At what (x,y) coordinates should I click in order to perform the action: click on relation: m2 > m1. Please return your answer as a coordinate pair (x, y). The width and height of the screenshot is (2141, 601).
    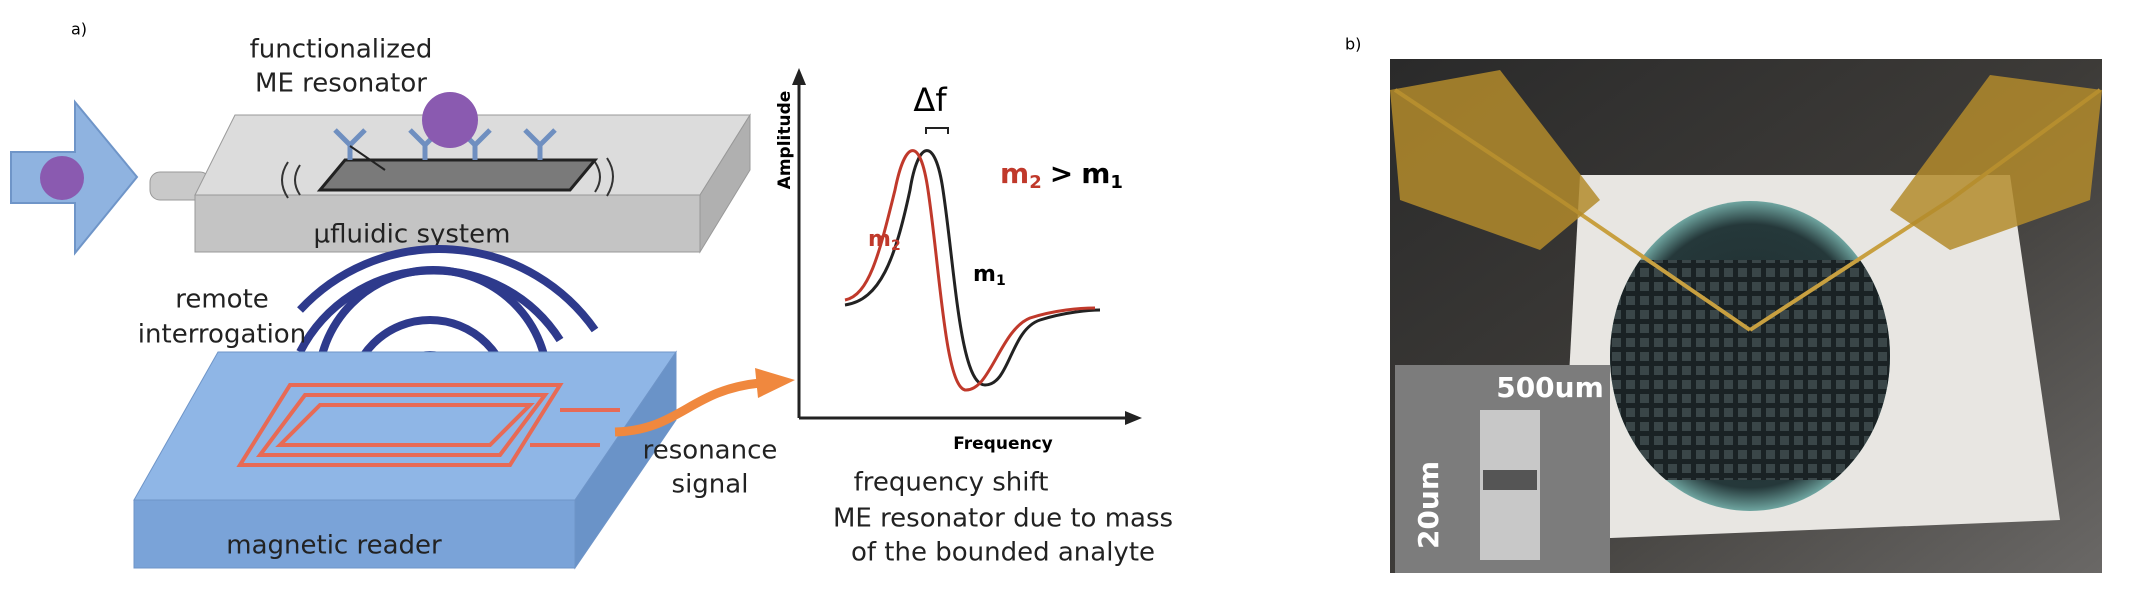
    Looking at the image, I should click on (1061, 175).